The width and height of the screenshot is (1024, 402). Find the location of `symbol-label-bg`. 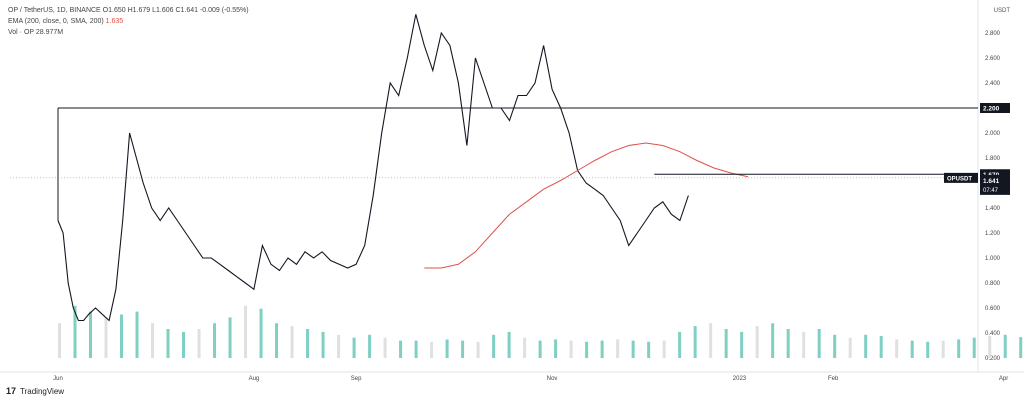

symbol-label-bg is located at coordinates (961, 177).